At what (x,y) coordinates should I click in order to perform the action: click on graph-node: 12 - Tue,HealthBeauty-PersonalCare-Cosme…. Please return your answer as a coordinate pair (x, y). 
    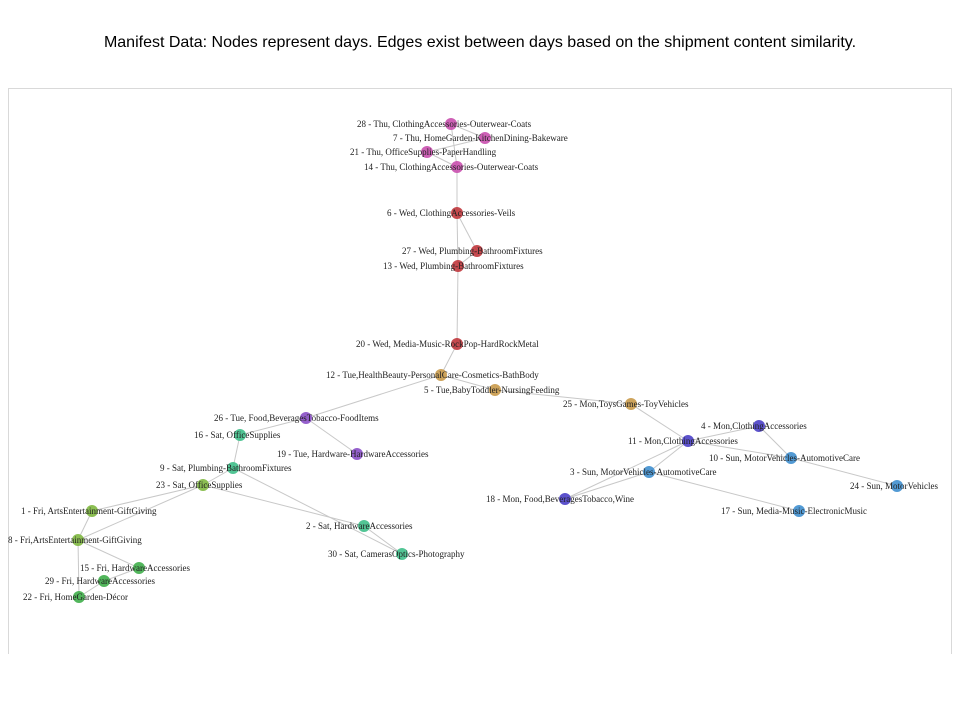
    Looking at the image, I should click on (432, 375).